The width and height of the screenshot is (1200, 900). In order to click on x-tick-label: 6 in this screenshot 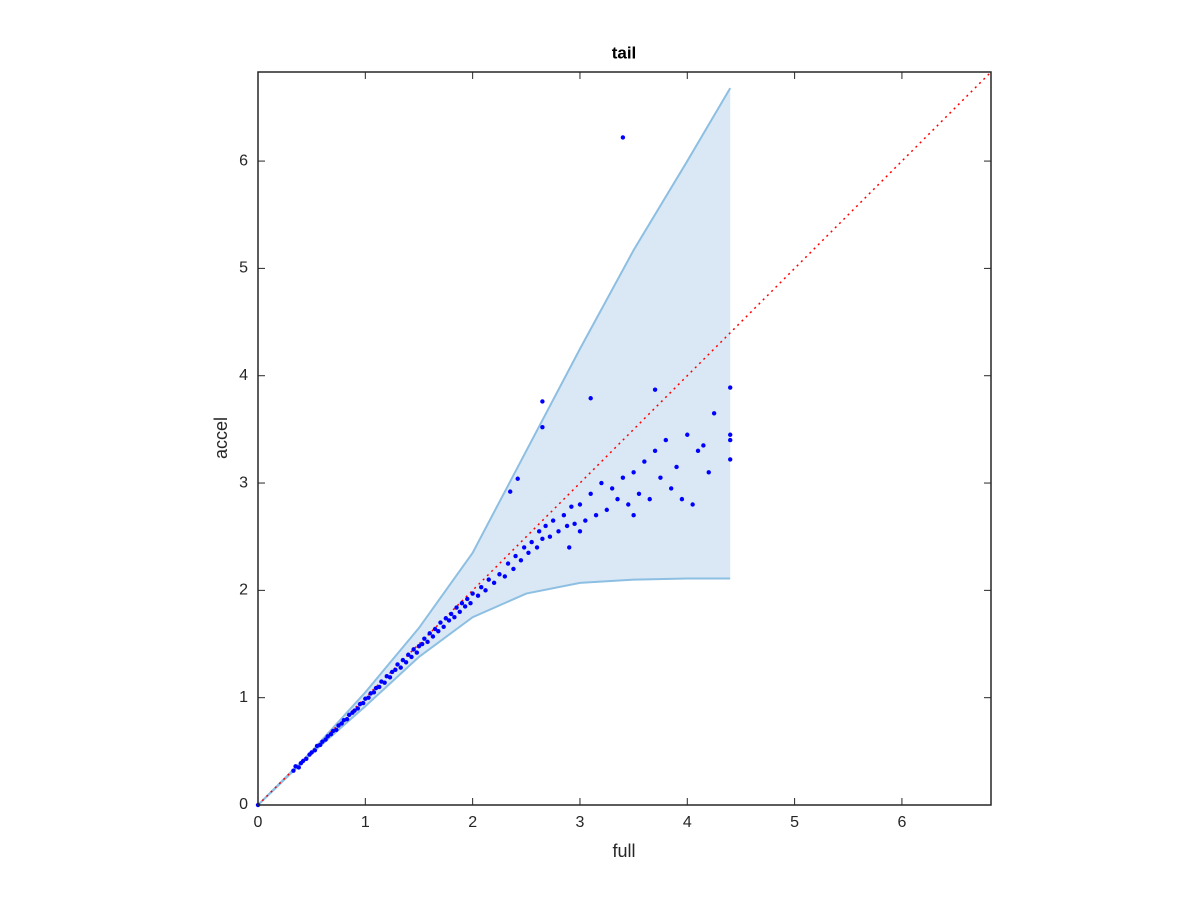, I will do `click(901, 822)`.